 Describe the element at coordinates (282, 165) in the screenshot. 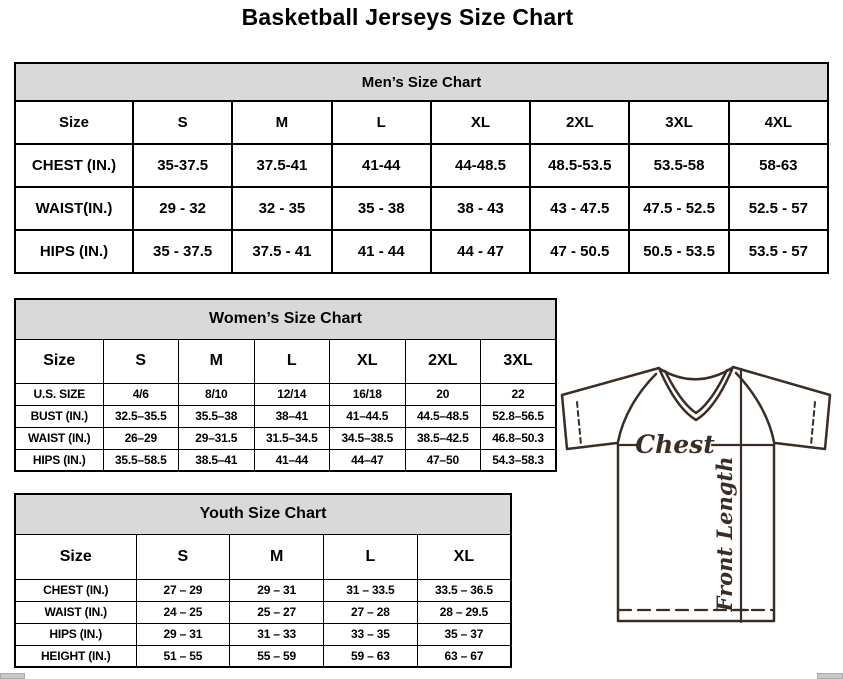

I see `mens-cell: 37.5-41` at that location.